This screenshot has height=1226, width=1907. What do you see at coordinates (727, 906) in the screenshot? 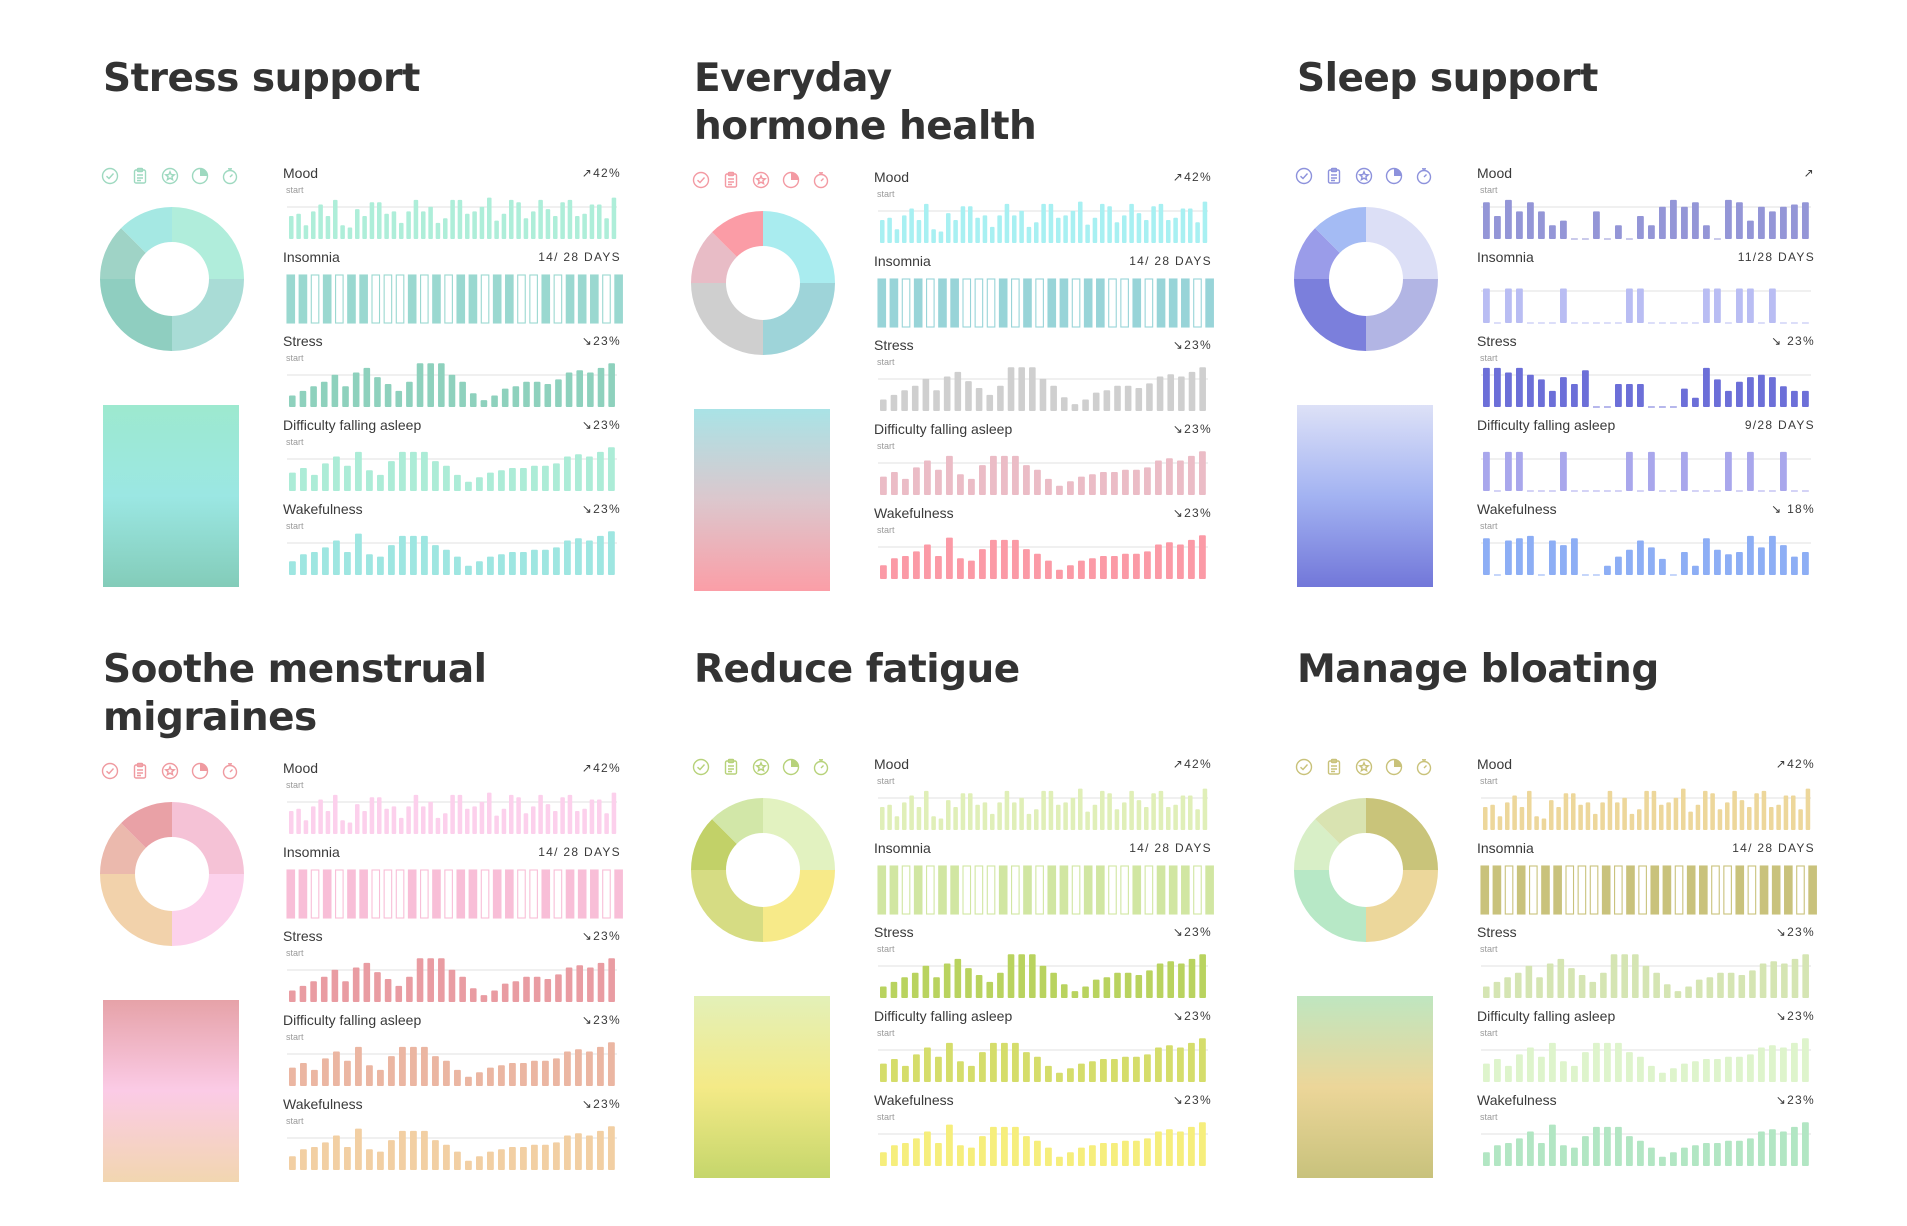
I see `donut-segment` at bounding box center [727, 906].